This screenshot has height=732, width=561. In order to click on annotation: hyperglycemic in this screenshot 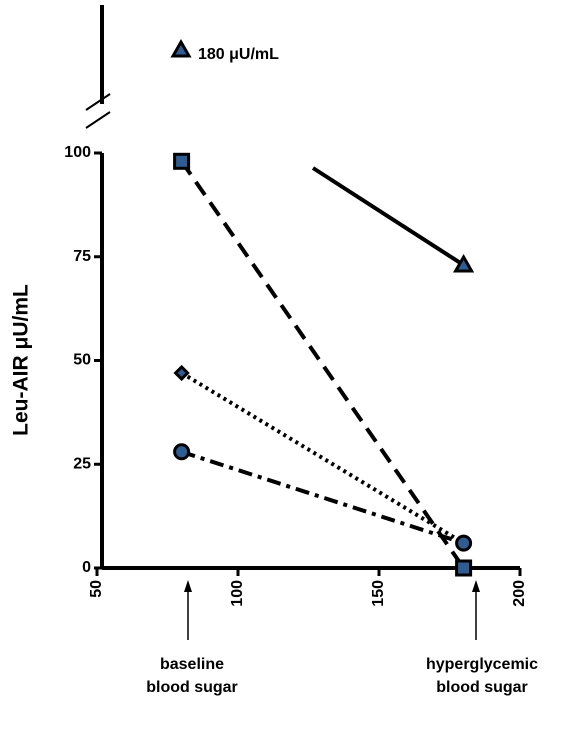, I will do `click(482, 664)`.